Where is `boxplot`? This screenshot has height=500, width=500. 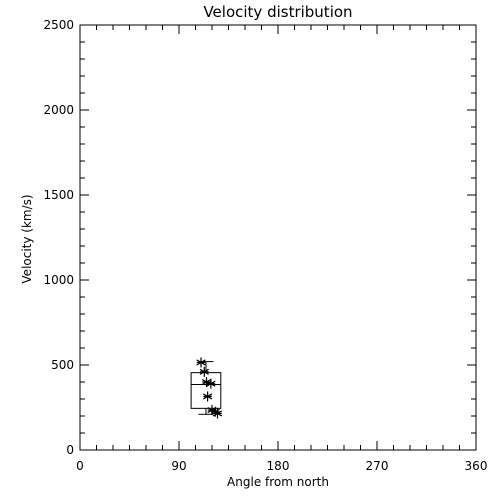 boxplot is located at coordinates (206, 388).